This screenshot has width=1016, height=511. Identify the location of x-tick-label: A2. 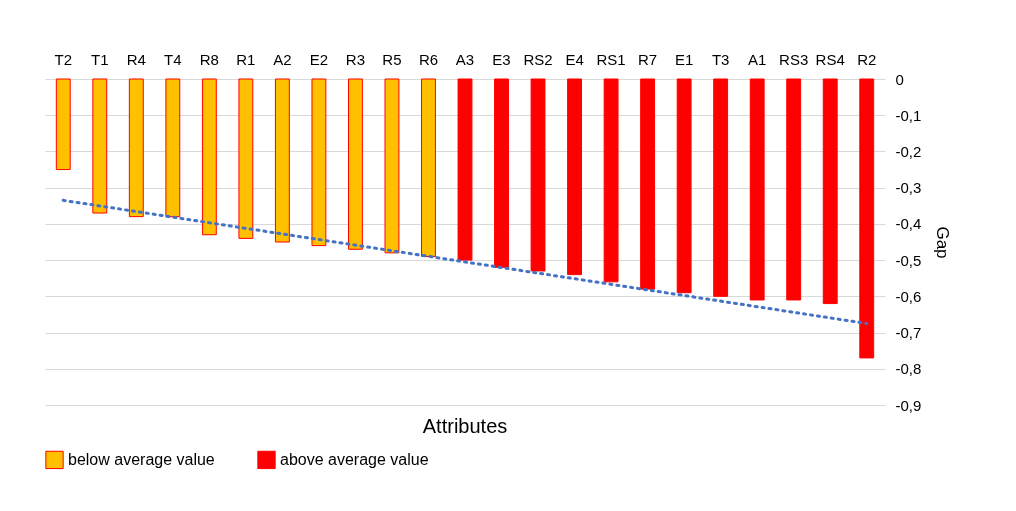
(282, 59).